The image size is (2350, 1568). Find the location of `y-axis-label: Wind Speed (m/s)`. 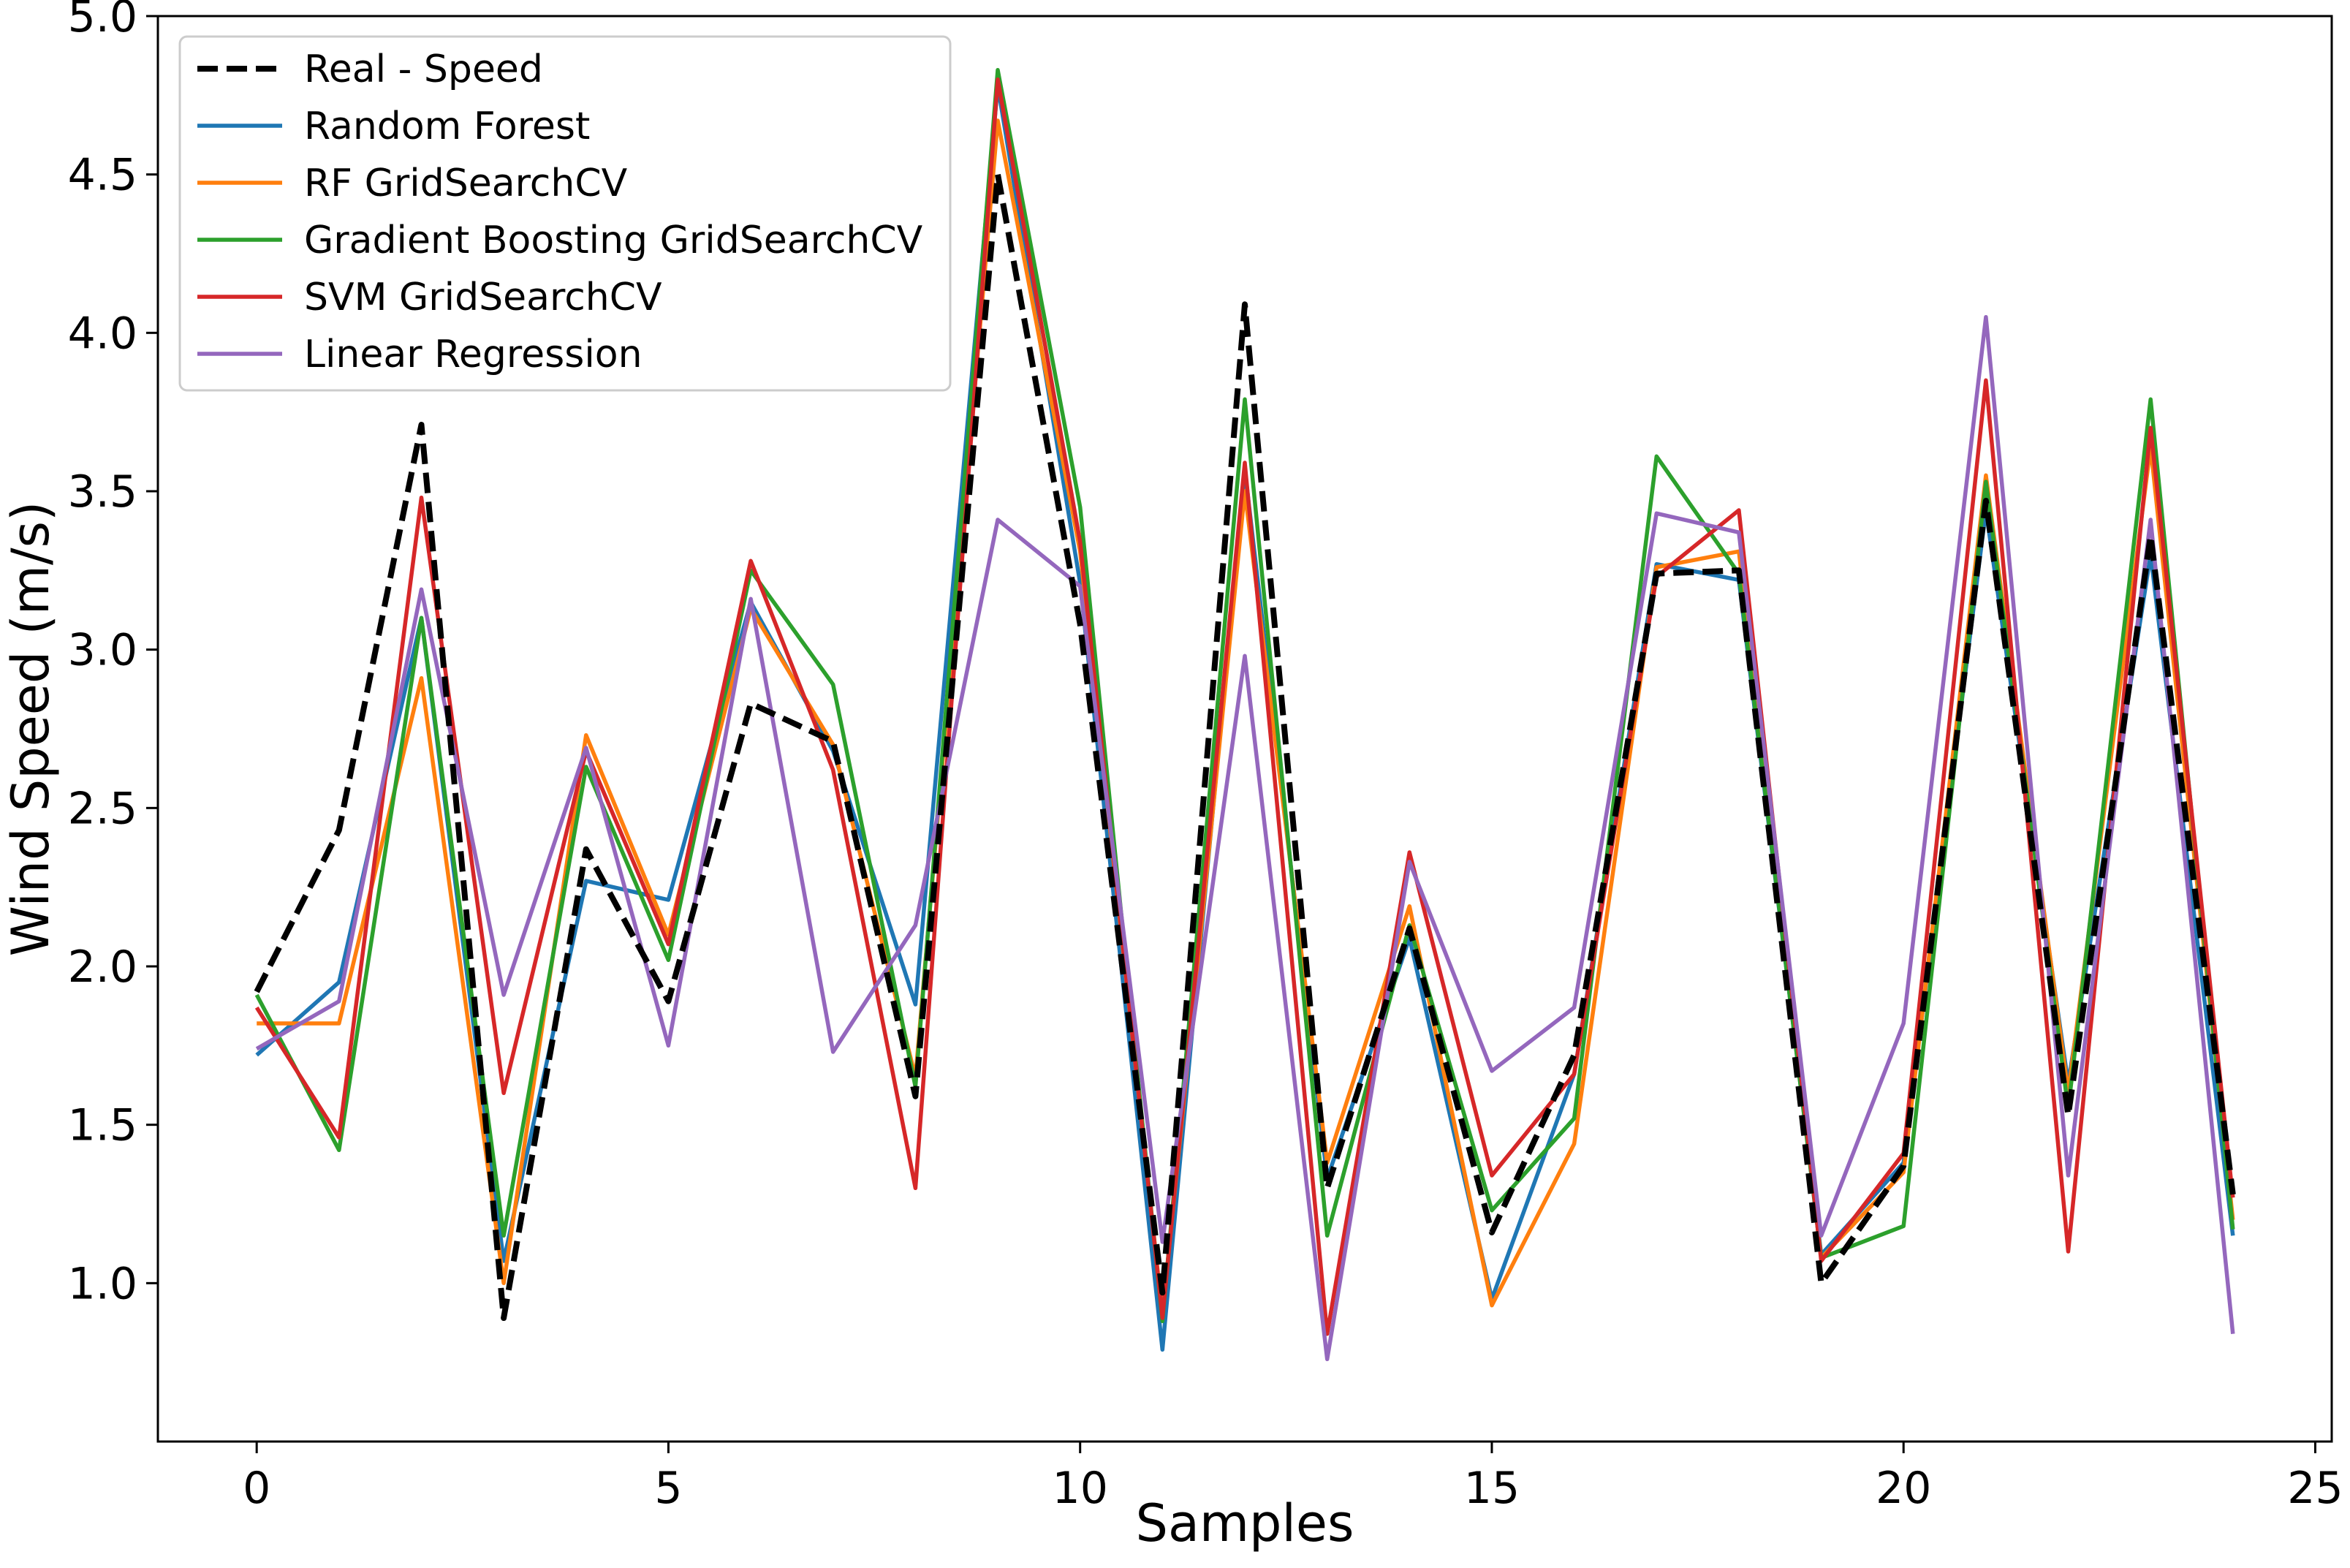

y-axis-label: Wind Speed (m/s) is located at coordinates (31, 729).